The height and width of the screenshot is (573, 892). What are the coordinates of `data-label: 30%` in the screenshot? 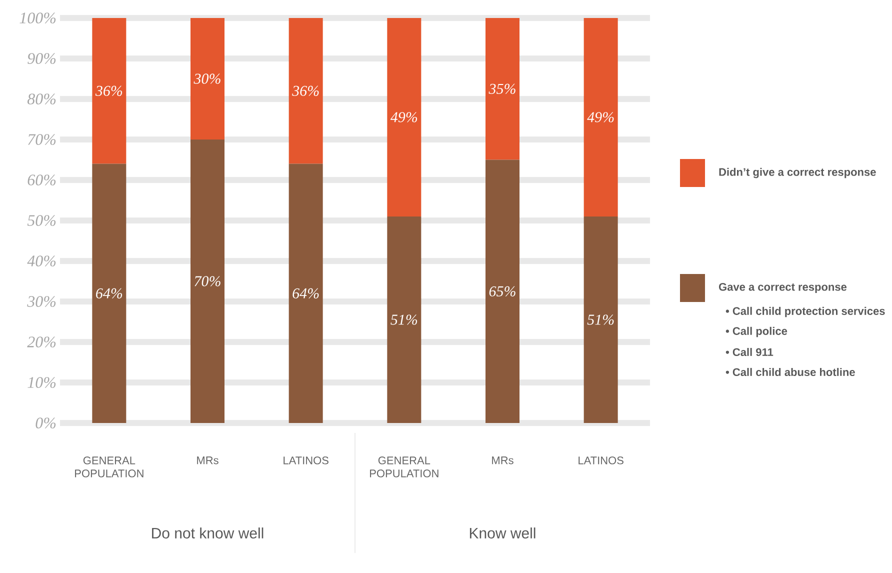 It's located at (207, 79).